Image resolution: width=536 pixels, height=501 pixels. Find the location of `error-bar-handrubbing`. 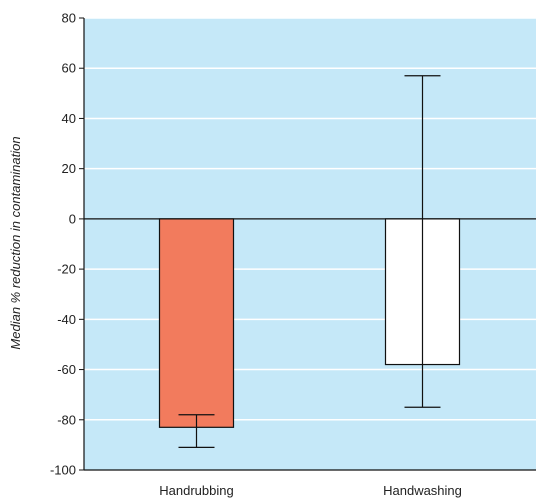

error-bar-handrubbing is located at coordinates (196, 431).